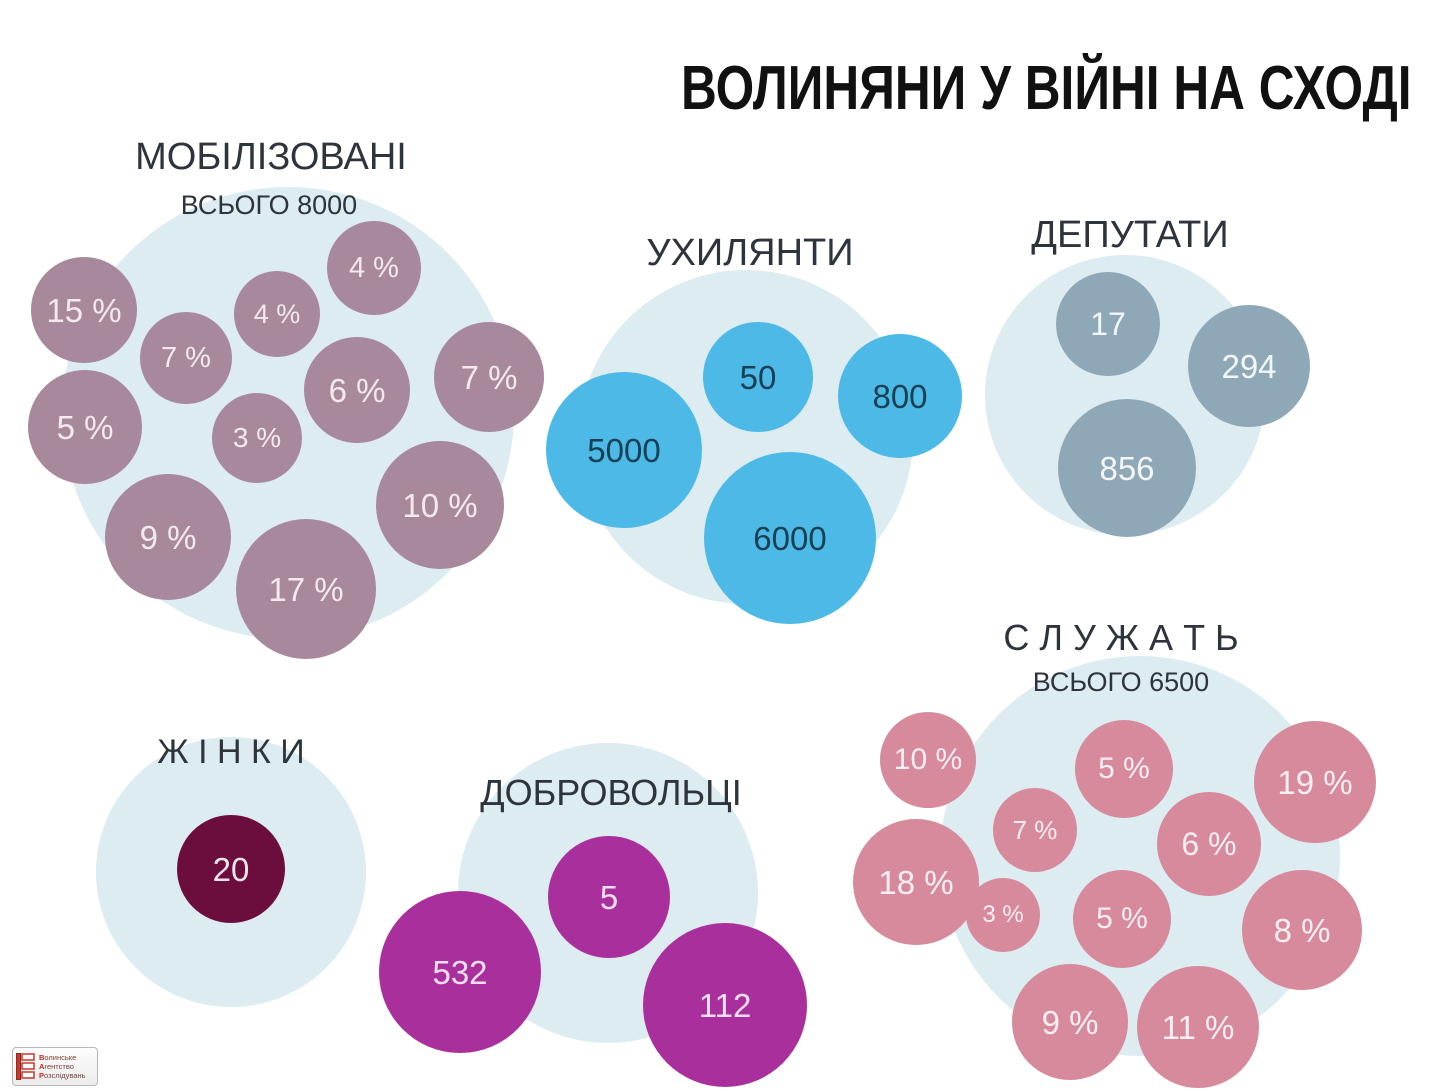  I want to click on bubble-label: 11 %, so click(1198, 1027).